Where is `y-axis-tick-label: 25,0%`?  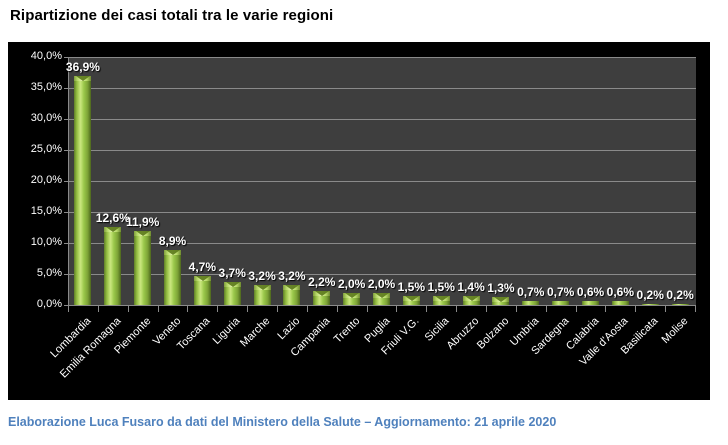
y-axis-tick-label: 25,0% is located at coordinates (46, 149).